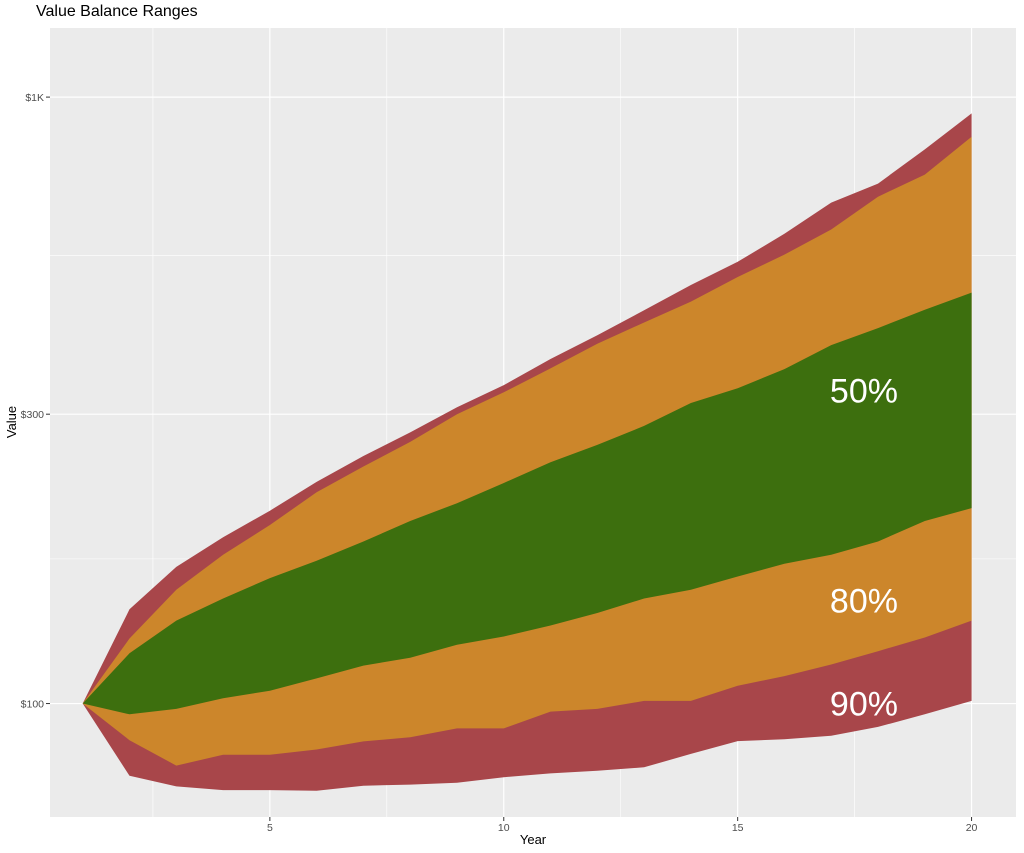  I want to click on band-label-80pct: 80%, so click(864, 601).